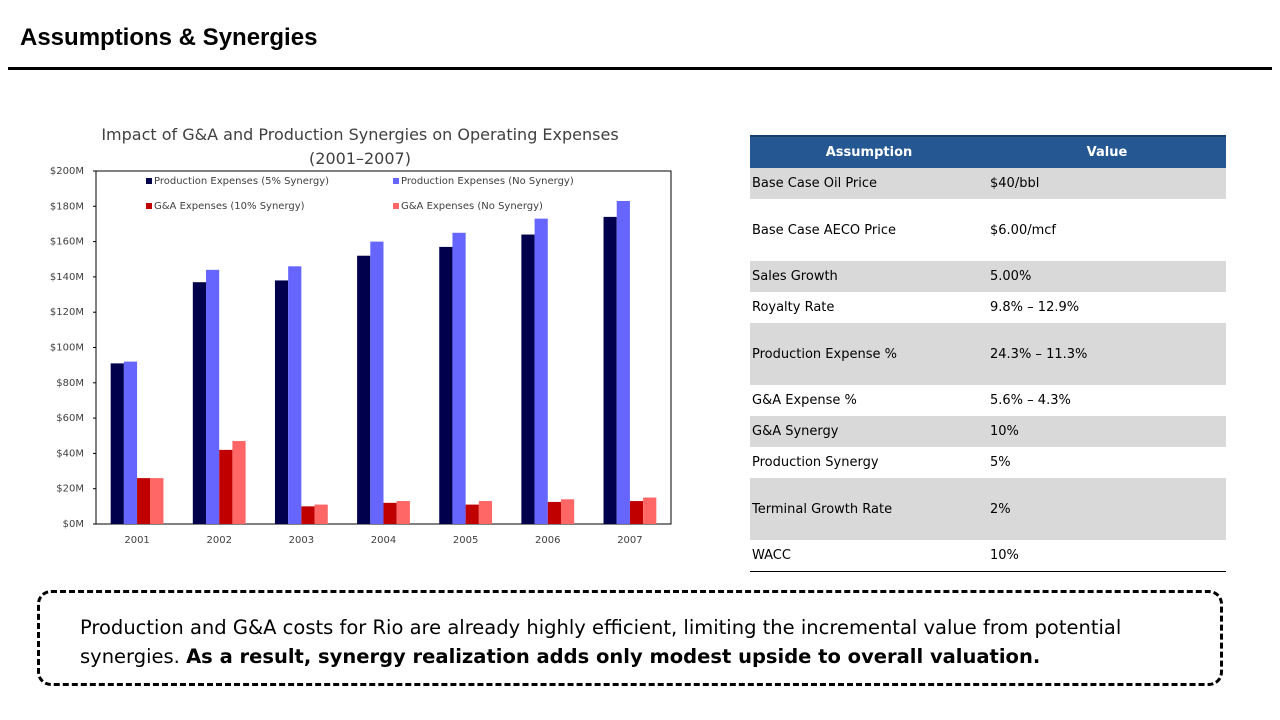 The height and width of the screenshot is (720, 1280). Describe the element at coordinates (465, 540) in the screenshot. I see `x-tick-label: 2005` at that location.